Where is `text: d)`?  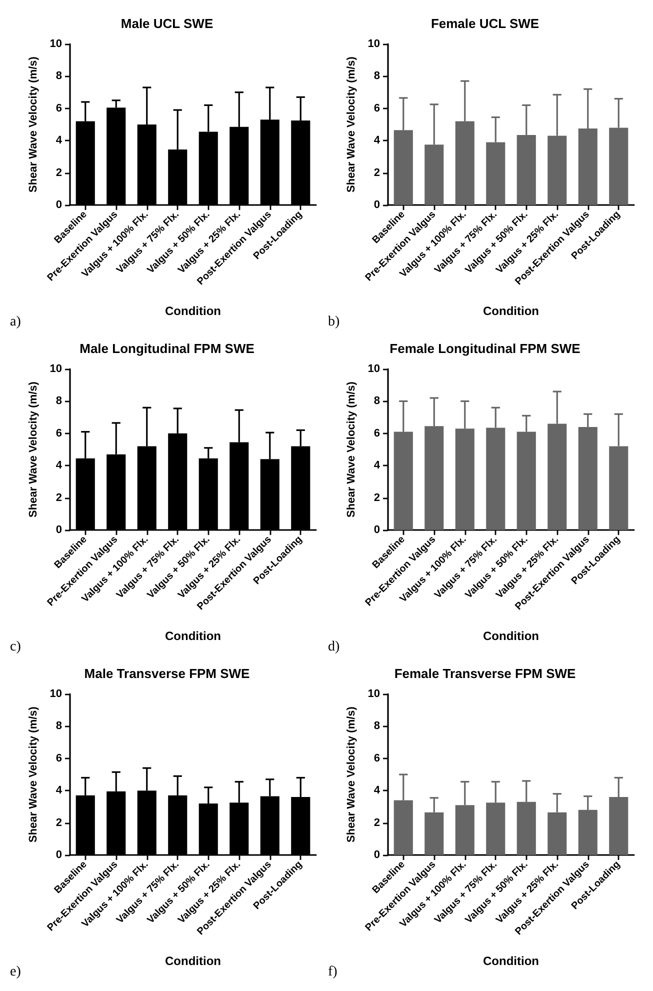
text: d) is located at coordinates (334, 647).